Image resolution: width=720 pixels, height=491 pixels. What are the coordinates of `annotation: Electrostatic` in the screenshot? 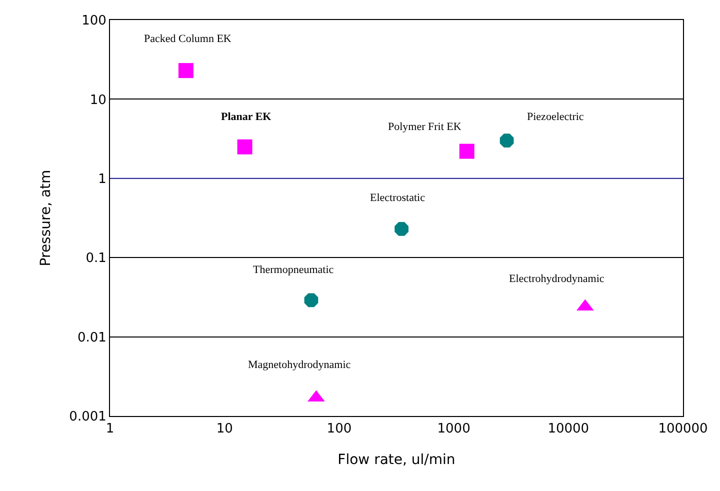 It's located at (398, 198).